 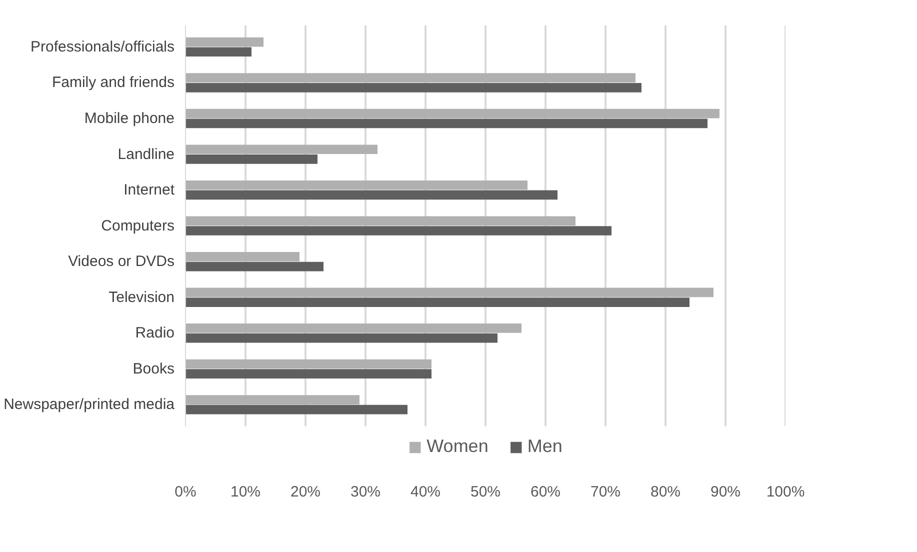 I want to click on y-tick-label: Mobile phone, so click(x=129, y=119).